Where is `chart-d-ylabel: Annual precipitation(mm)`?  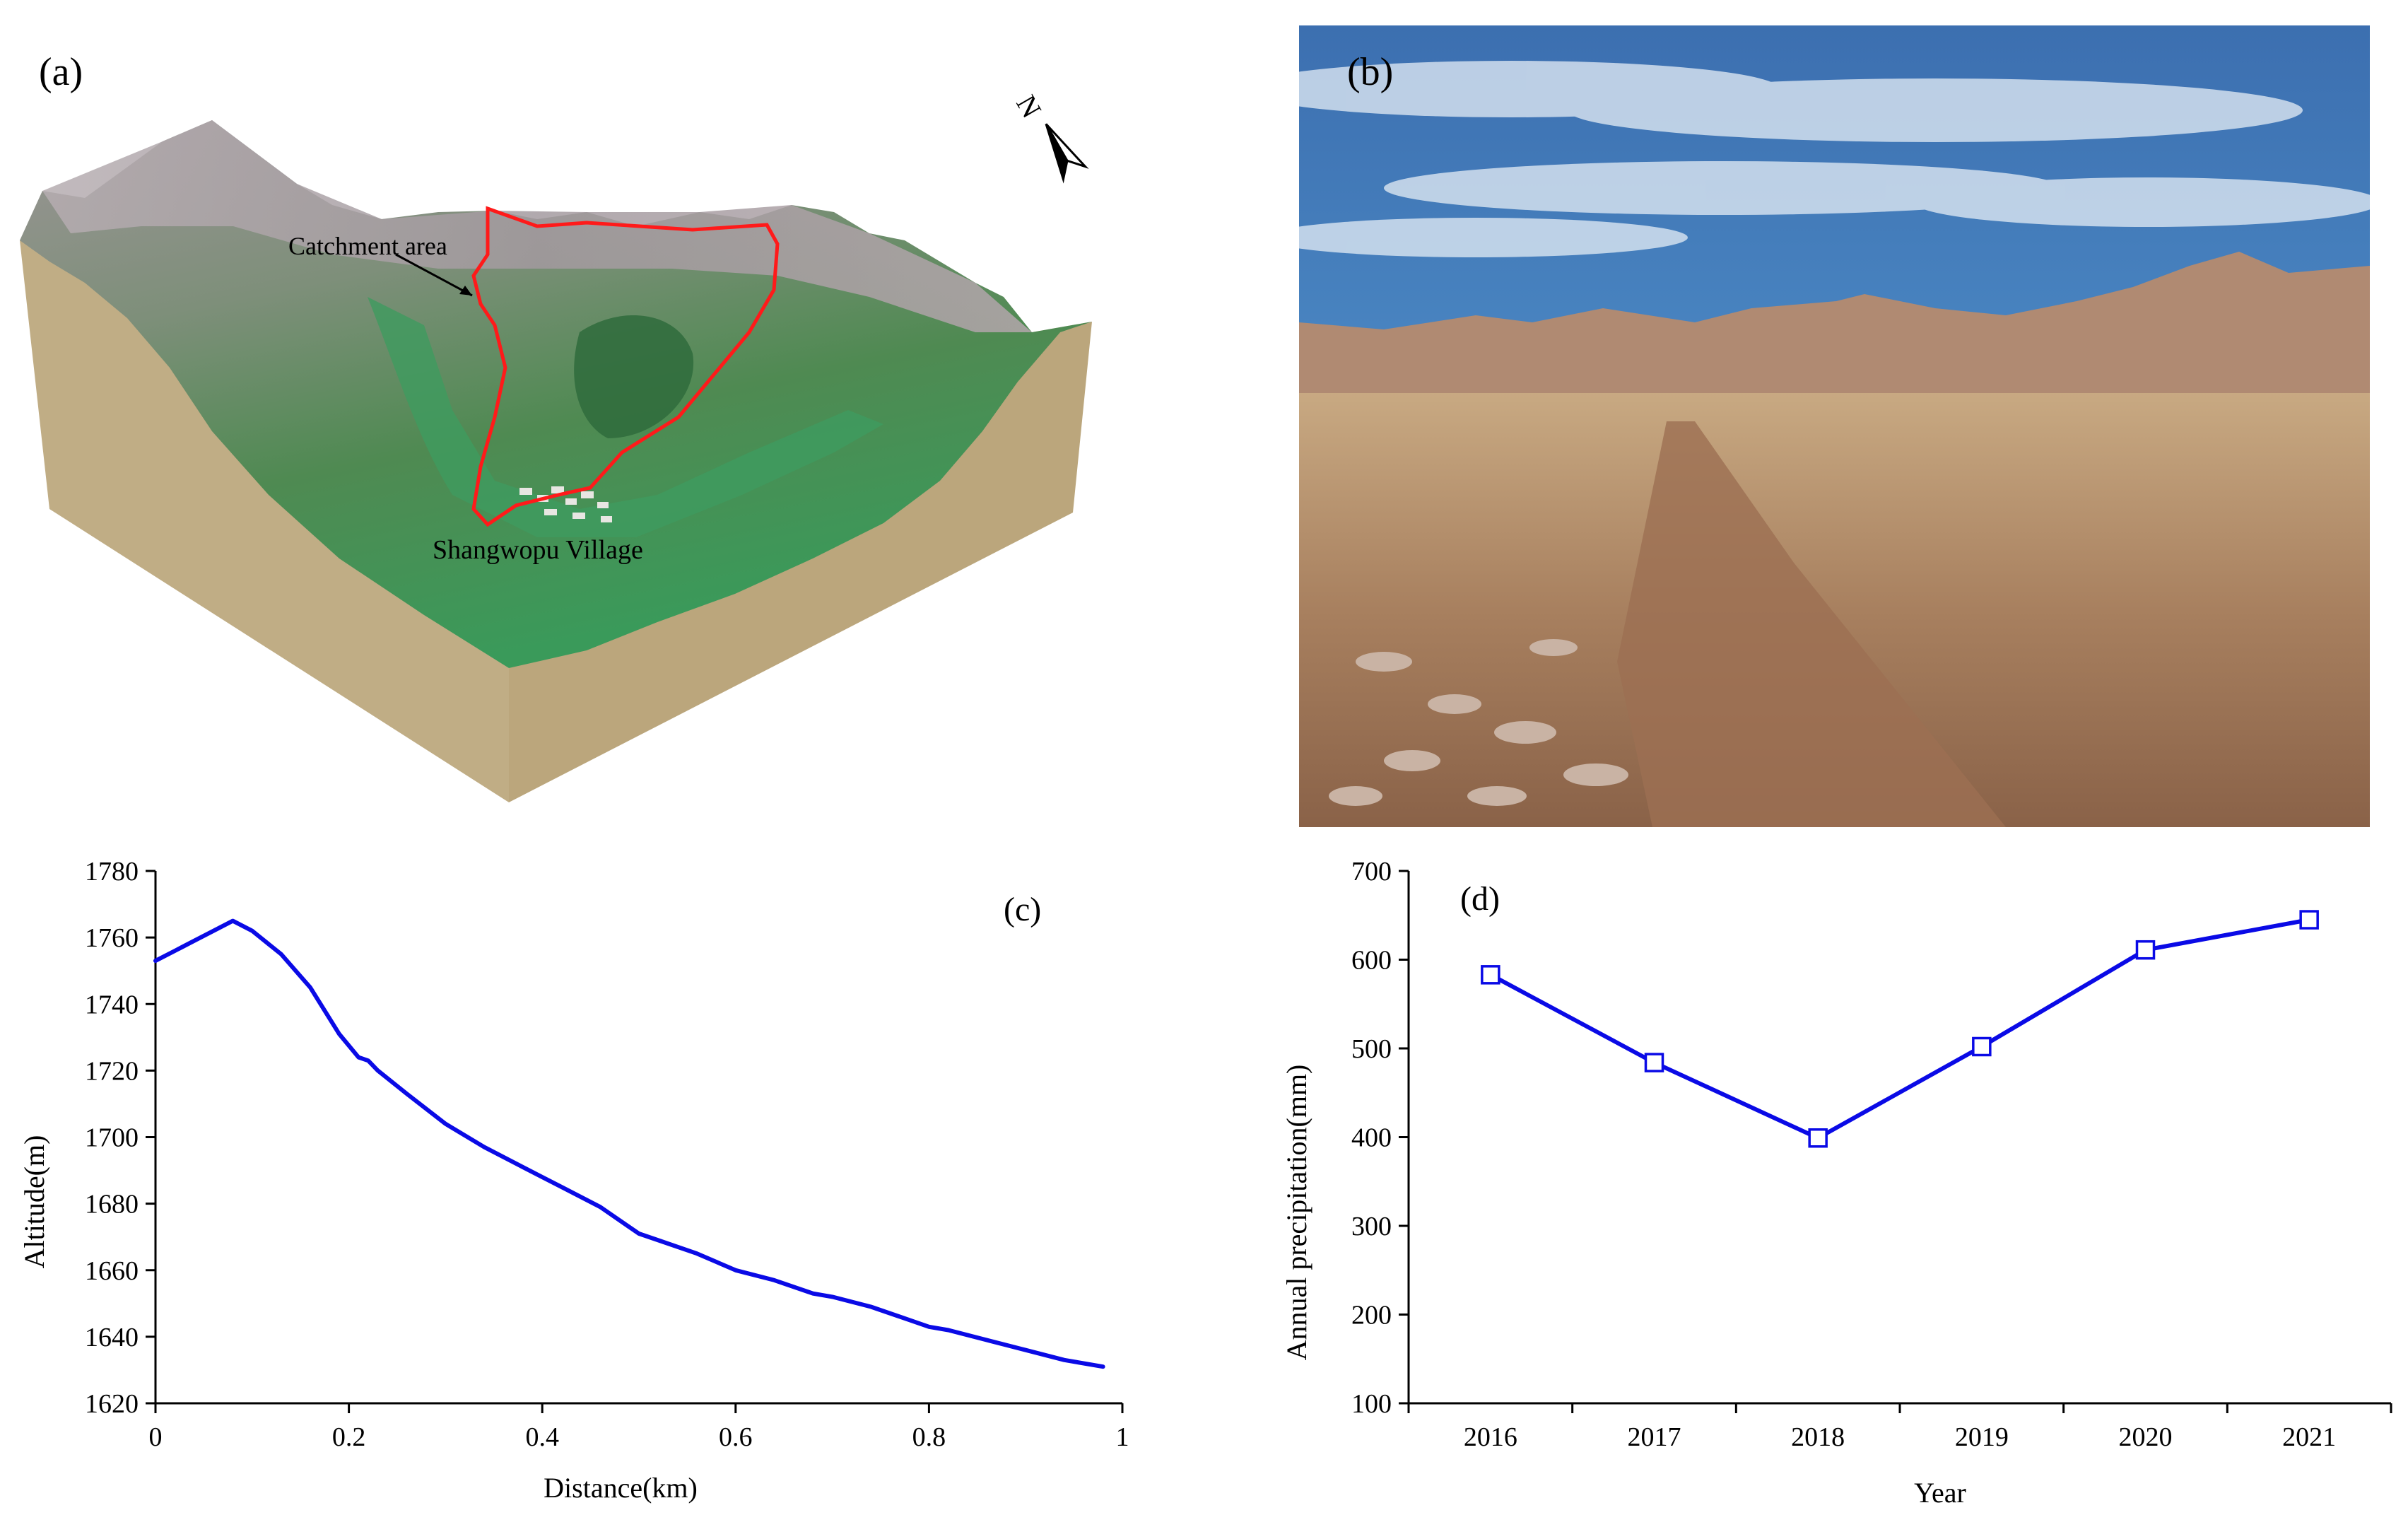 chart-d-ylabel: Annual precipitation(mm) is located at coordinates (1296, 1213).